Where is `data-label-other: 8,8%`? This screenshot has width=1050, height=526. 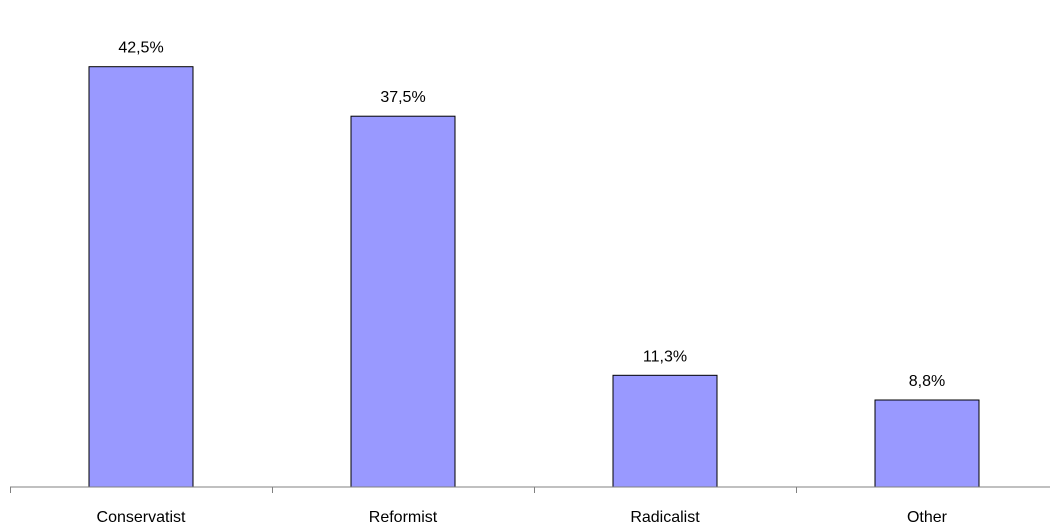 data-label-other: 8,8% is located at coordinates (927, 381).